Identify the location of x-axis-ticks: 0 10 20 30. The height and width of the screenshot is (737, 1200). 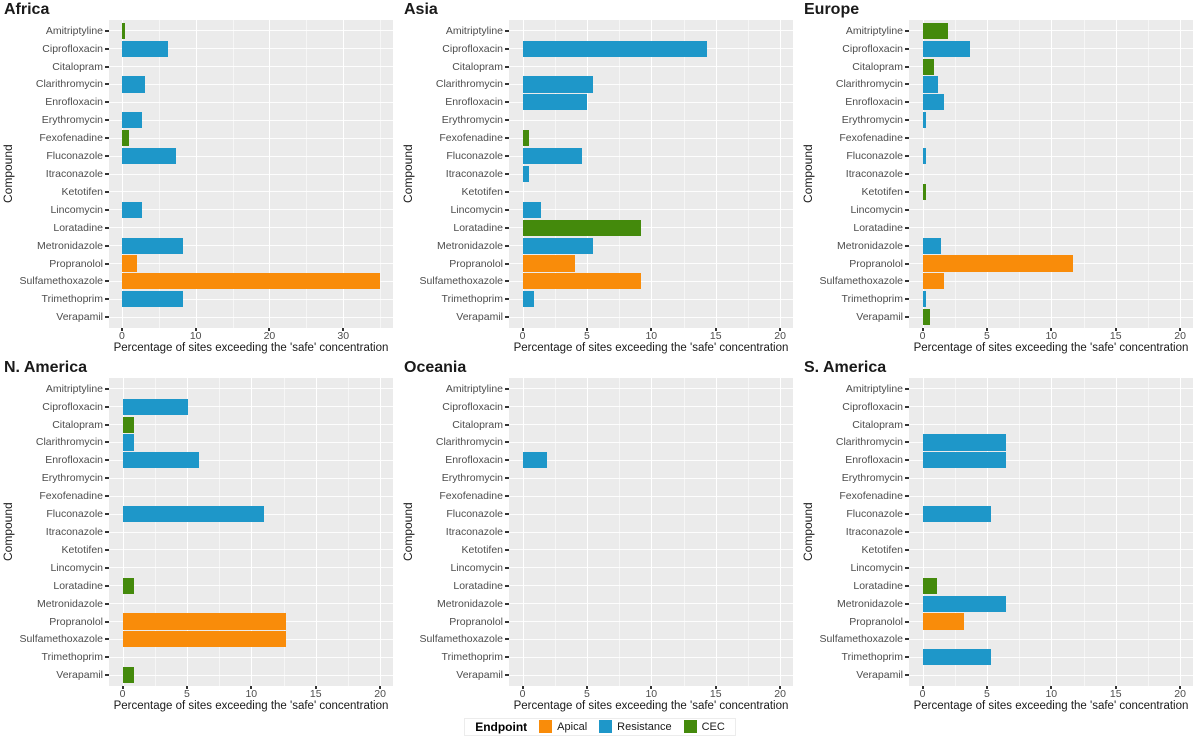
(251, 335).